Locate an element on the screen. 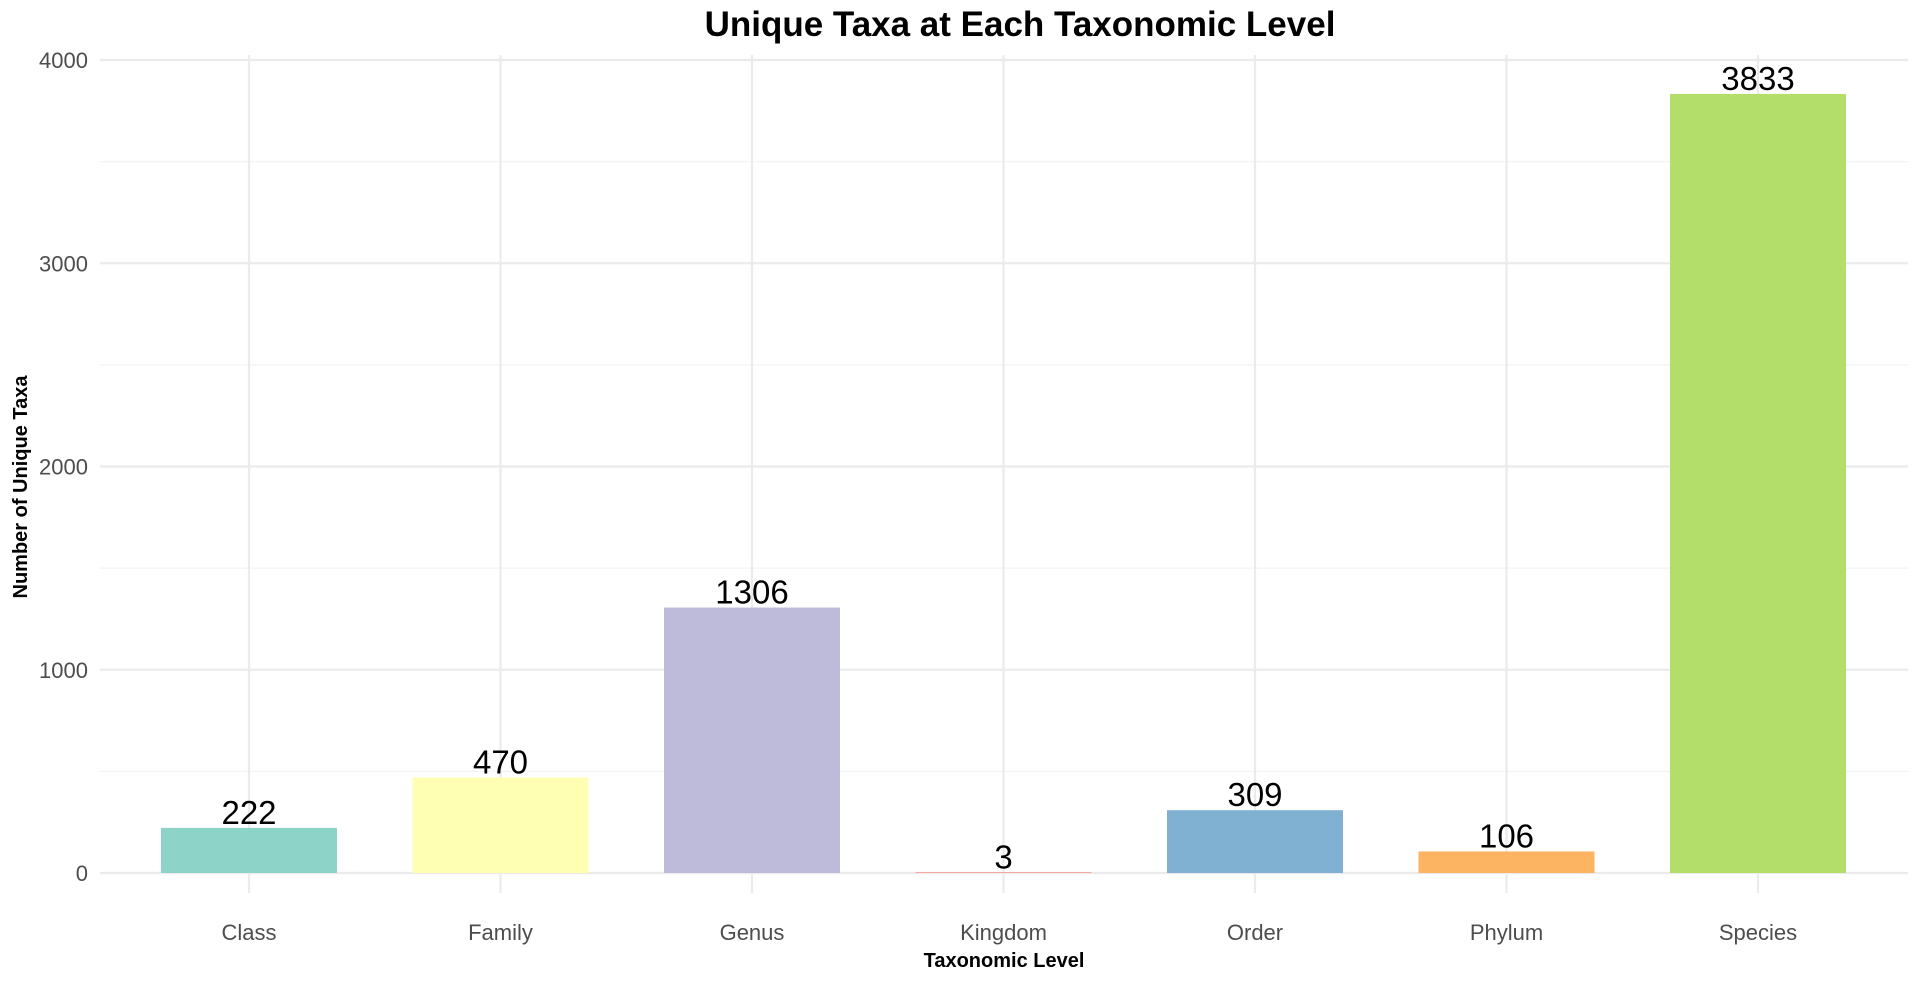 Image resolution: width=1919 pixels, height=981 pixels. y-tick-label: 3000 is located at coordinates (63, 263).